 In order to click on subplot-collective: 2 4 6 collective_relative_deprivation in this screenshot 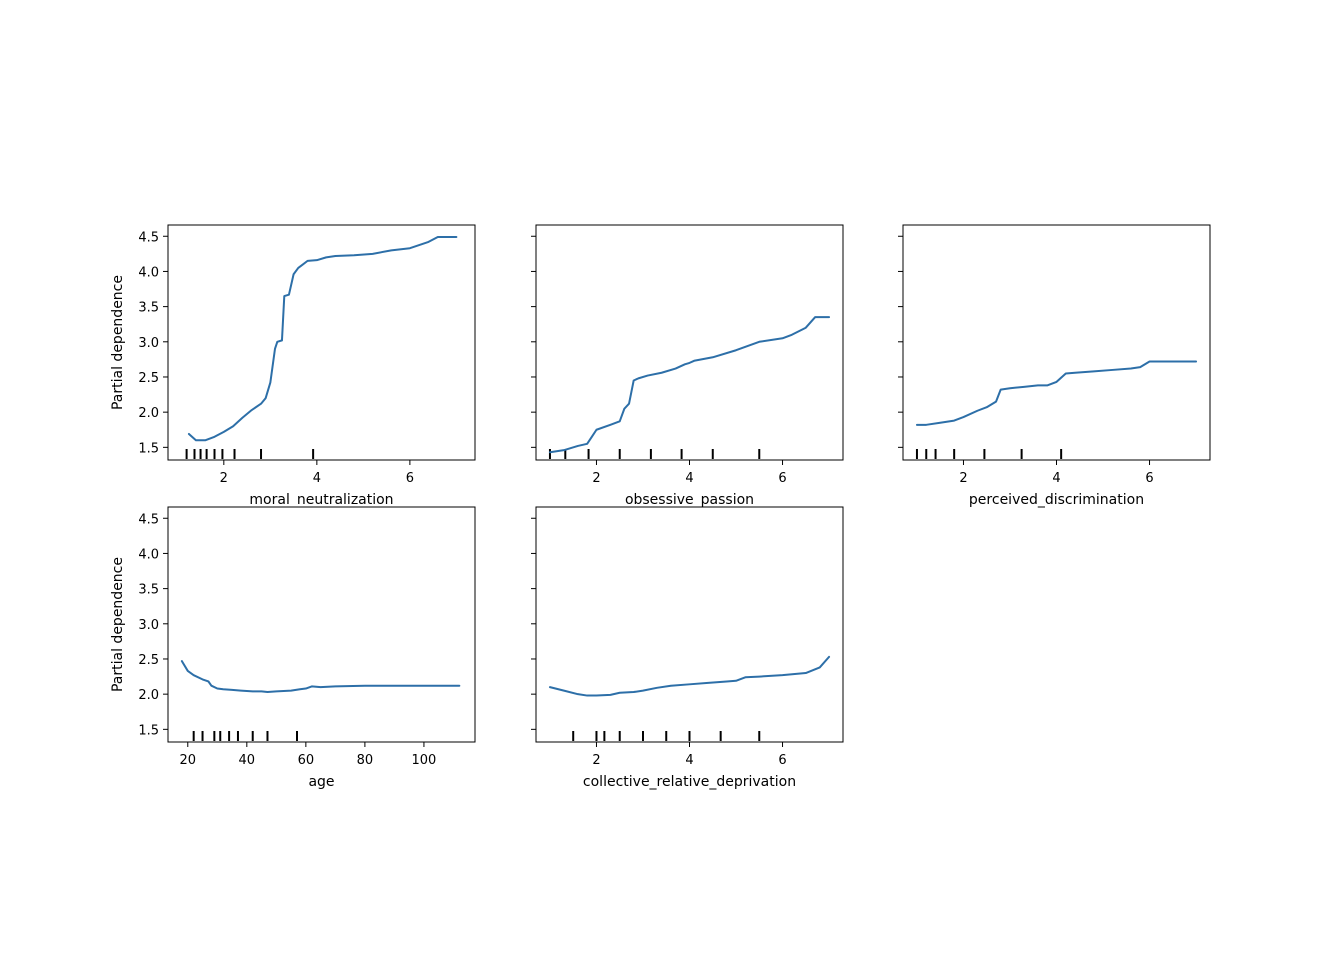, I will do `click(687, 648)`.